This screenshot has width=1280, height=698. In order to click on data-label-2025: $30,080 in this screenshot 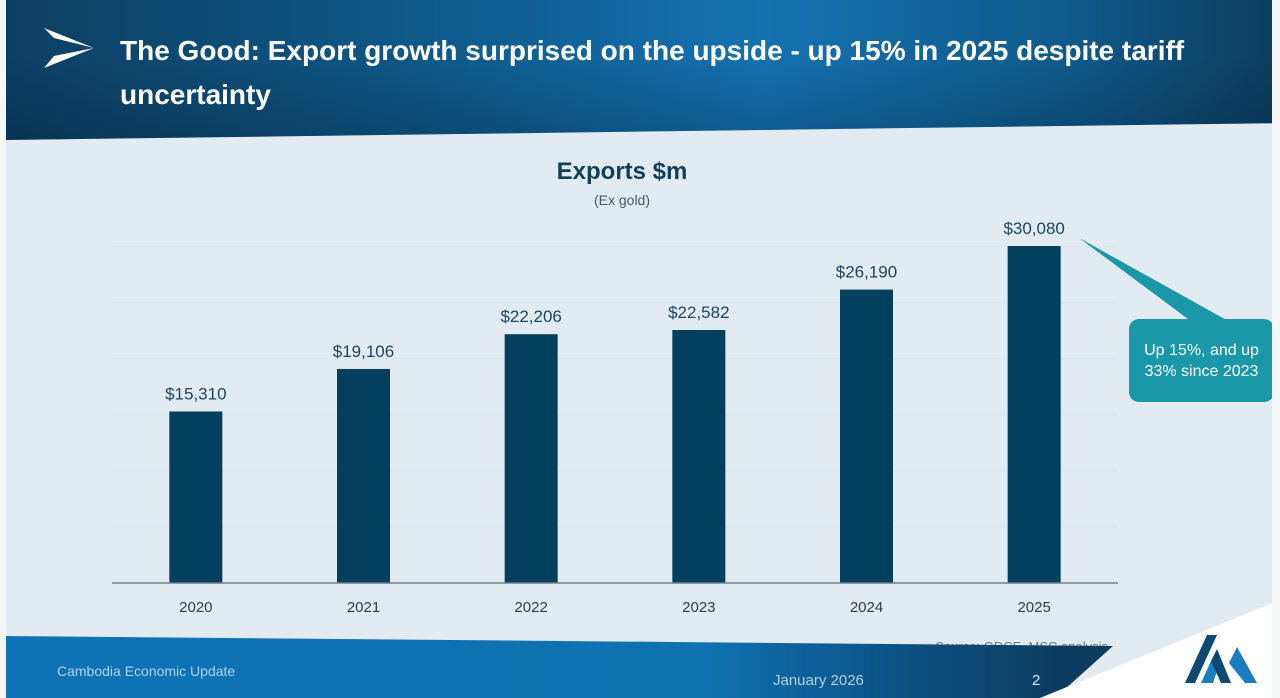, I will do `click(1033, 228)`.